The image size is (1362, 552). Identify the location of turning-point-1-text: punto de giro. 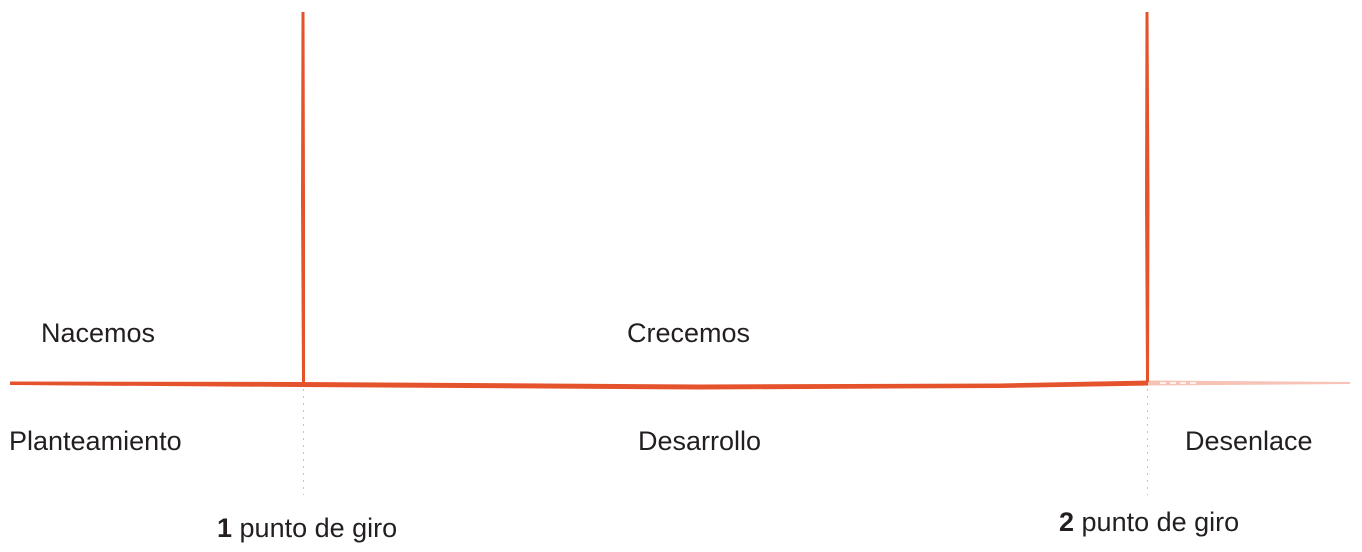
(315, 528).